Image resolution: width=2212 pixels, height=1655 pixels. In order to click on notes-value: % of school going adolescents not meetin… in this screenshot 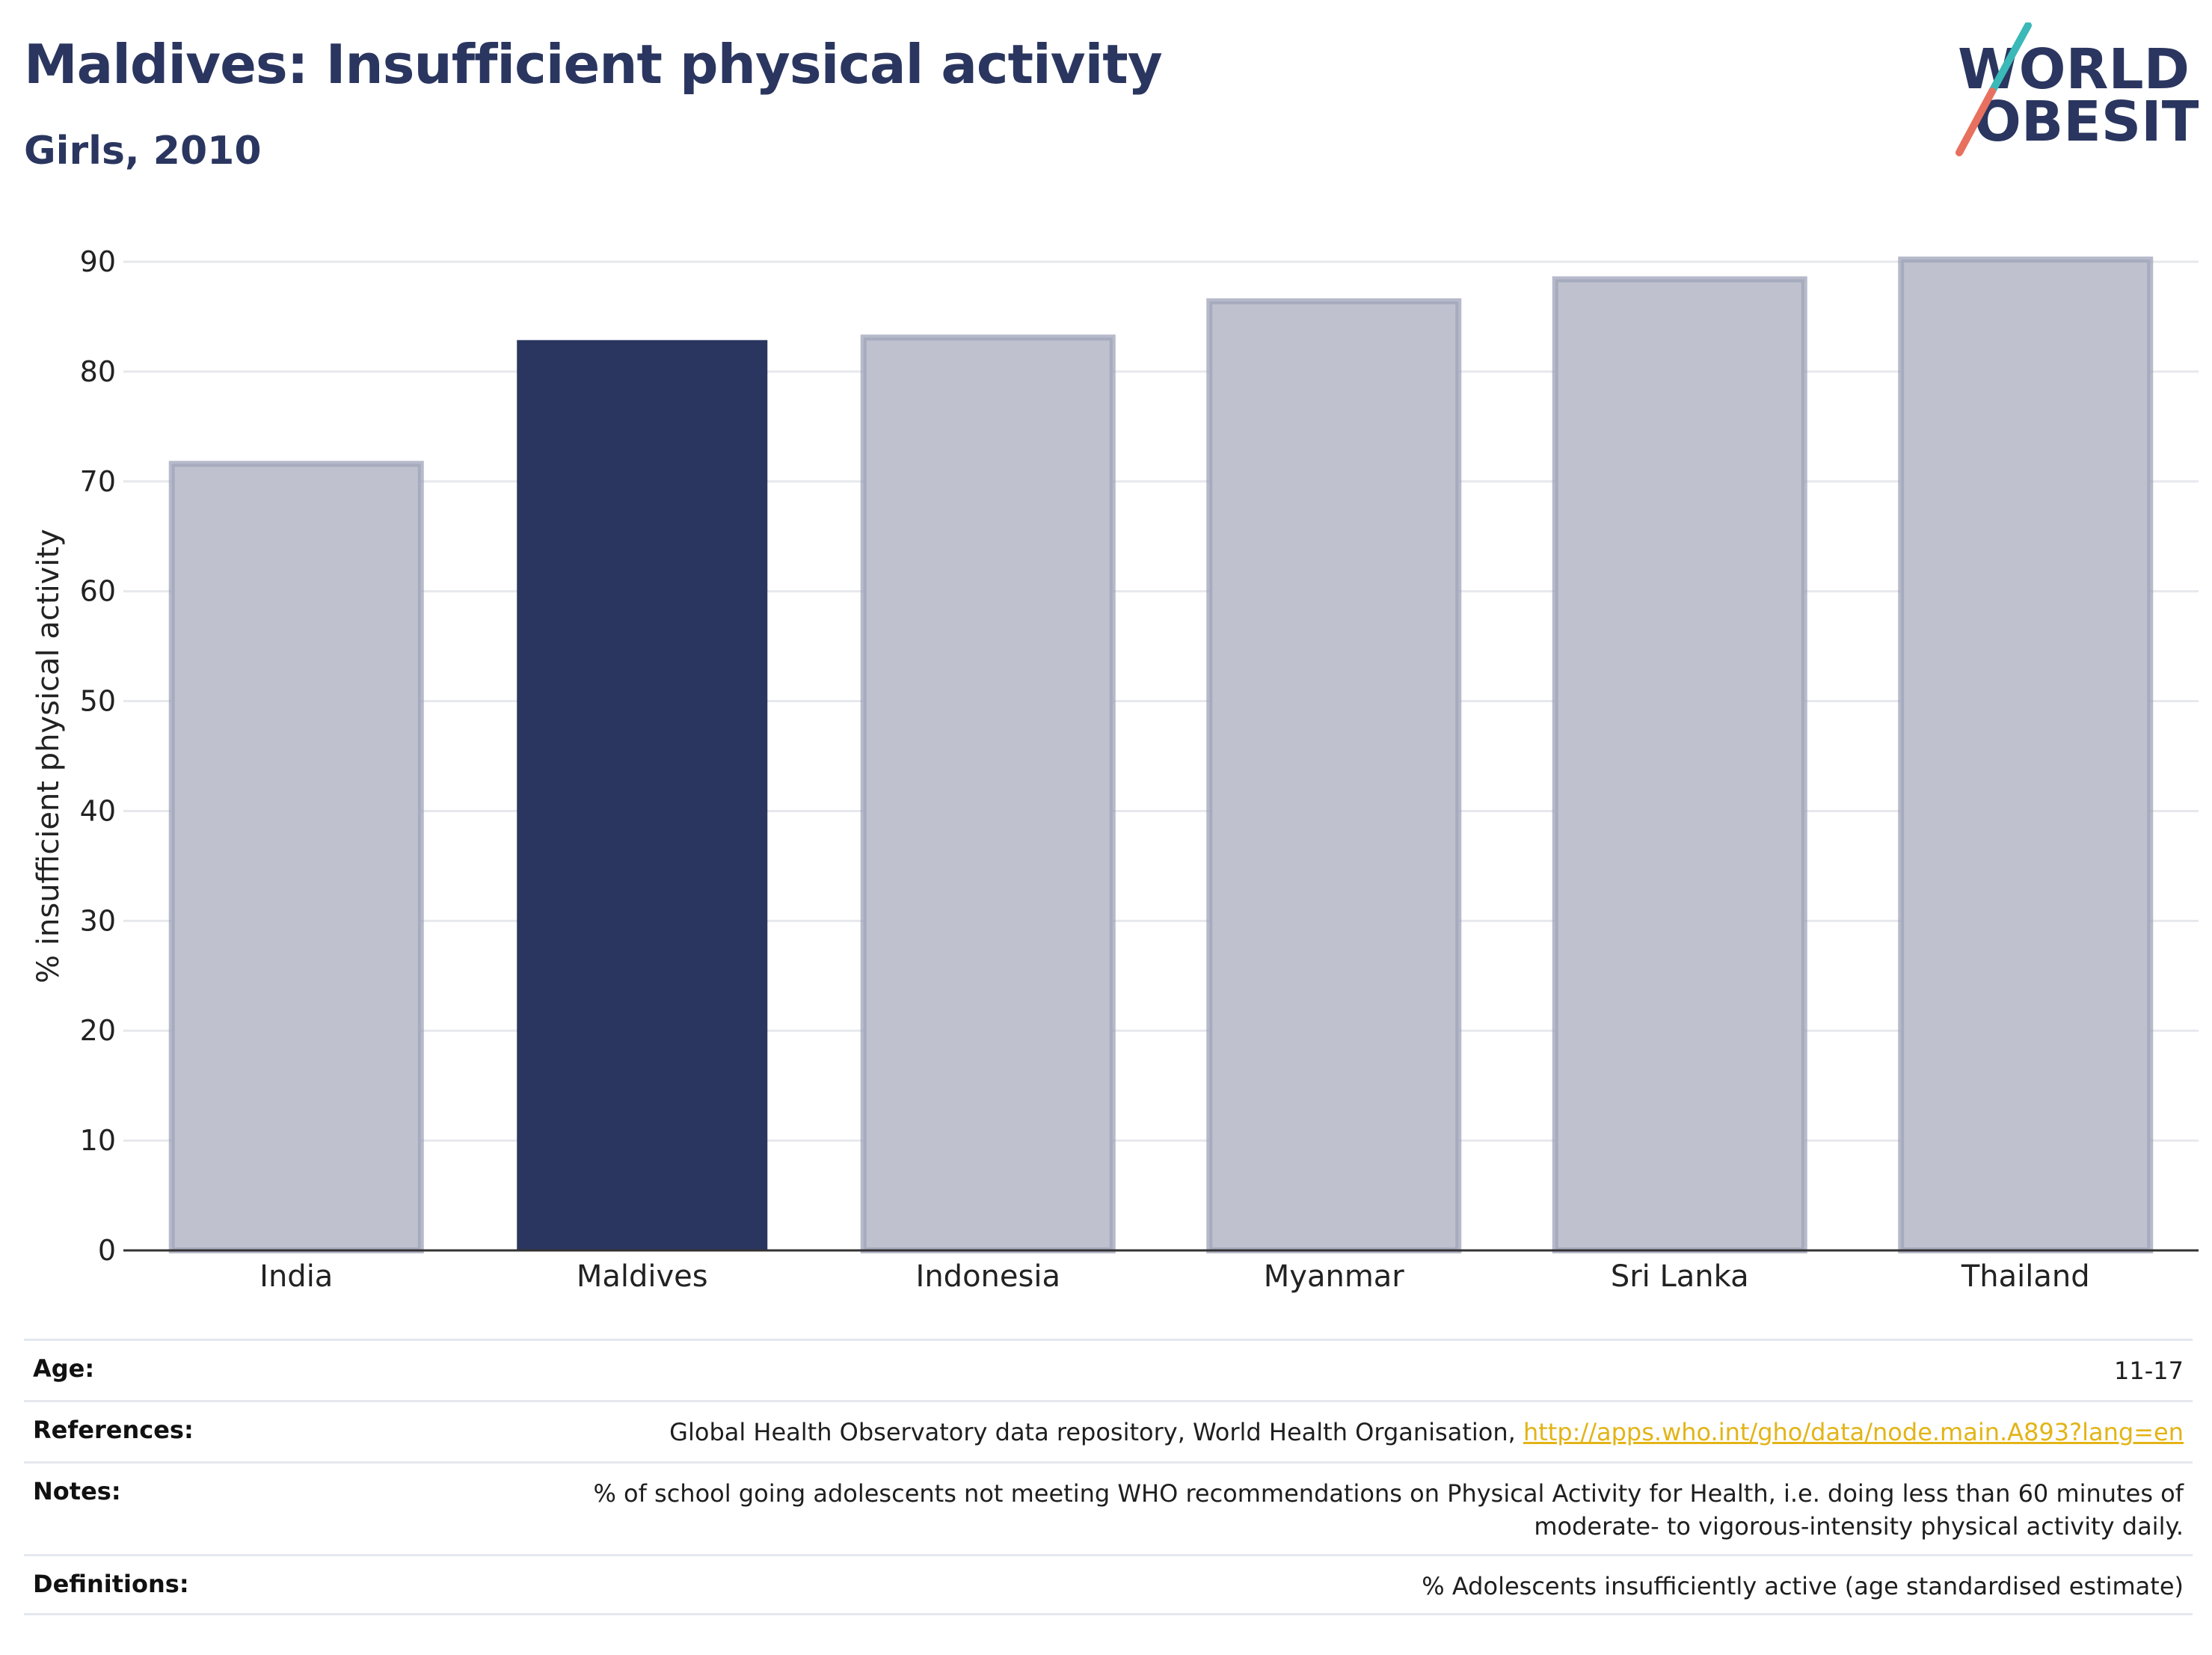, I will do `click(1388, 1510)`.